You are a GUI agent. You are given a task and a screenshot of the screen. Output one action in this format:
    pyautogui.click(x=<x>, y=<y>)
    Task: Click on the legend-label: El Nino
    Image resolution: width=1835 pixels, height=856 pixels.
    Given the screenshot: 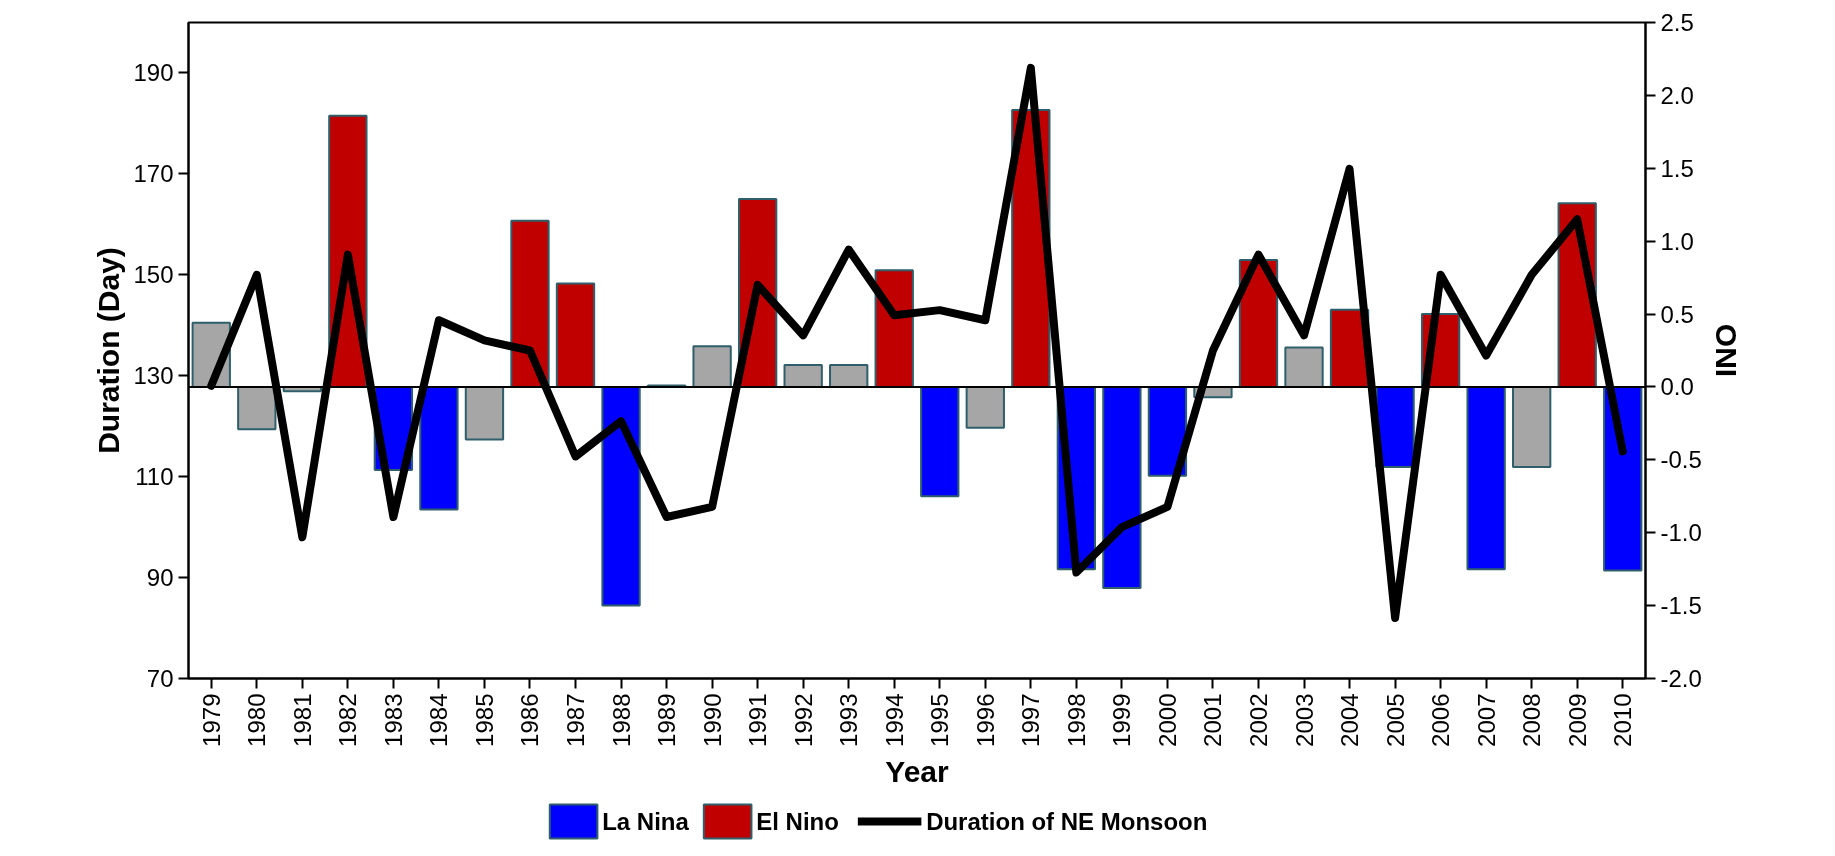 What is the action you would take?
    pyautogui.click(x=797, y=821)
    